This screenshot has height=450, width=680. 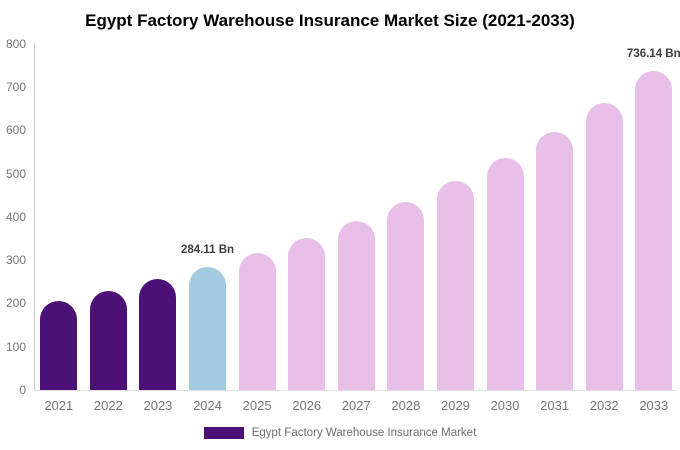 I want to click on bar-2026, so click(x=307, y=314).